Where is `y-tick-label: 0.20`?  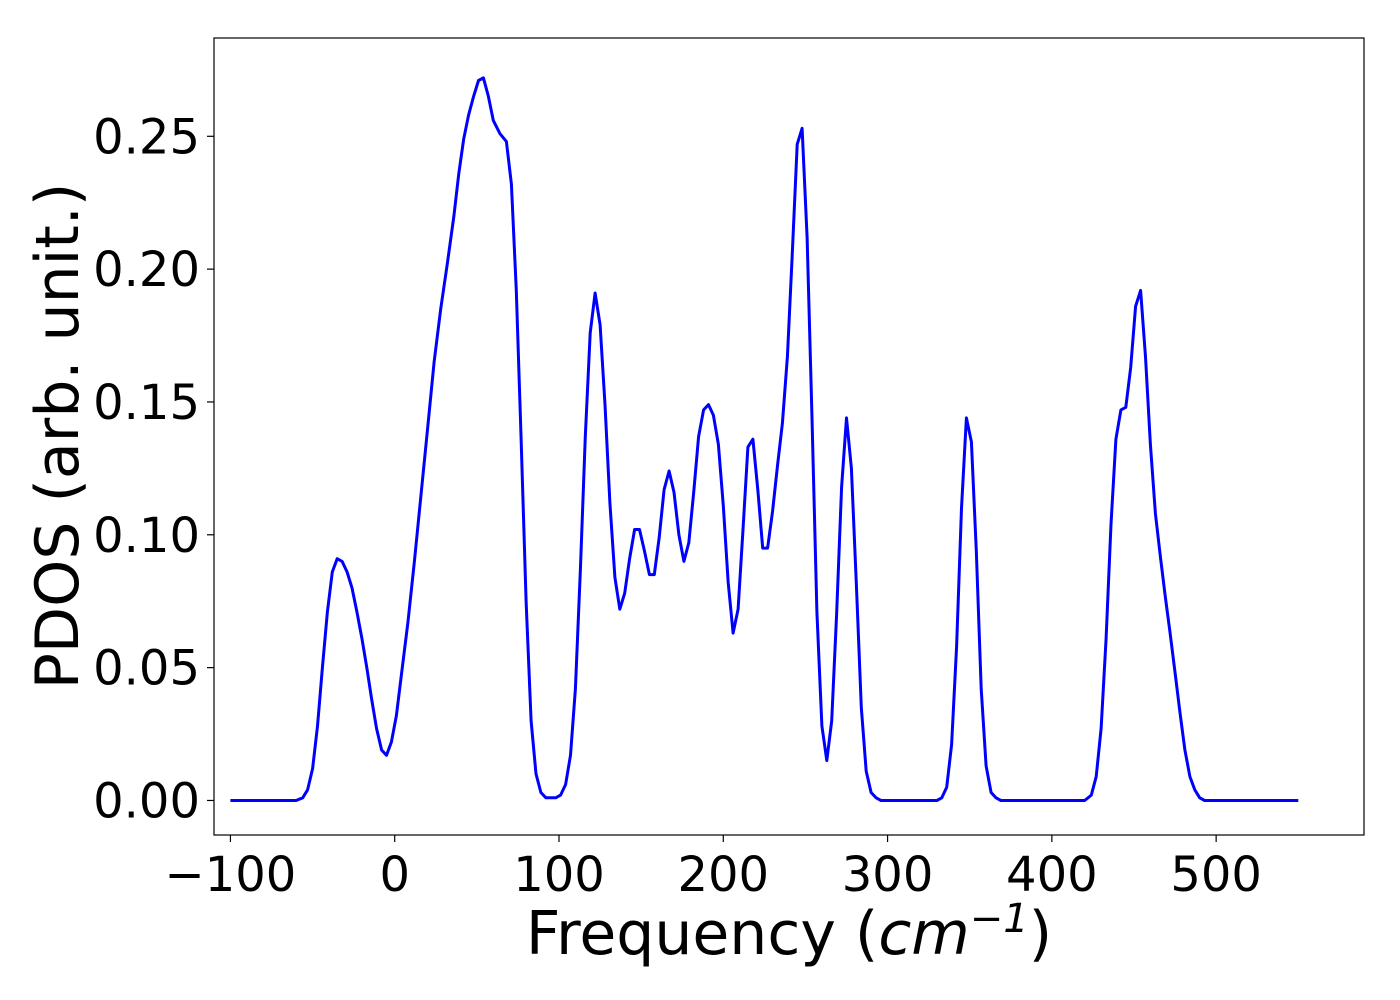 y-tick-label: 0.20 is located at coordinates (146, 270).